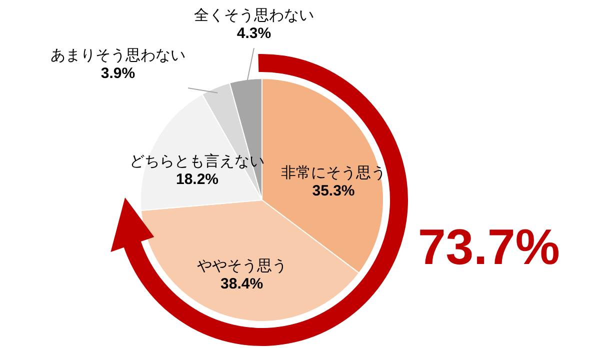 This screenshot has width=600, height=348. I want to click on slice-label: あまりそう思わない, so click(118, 55).